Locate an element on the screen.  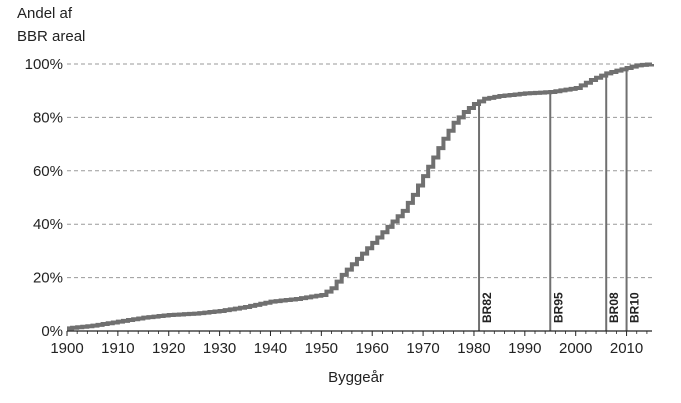
x-tick-label: 1970 is located at coordinates (422, 348).